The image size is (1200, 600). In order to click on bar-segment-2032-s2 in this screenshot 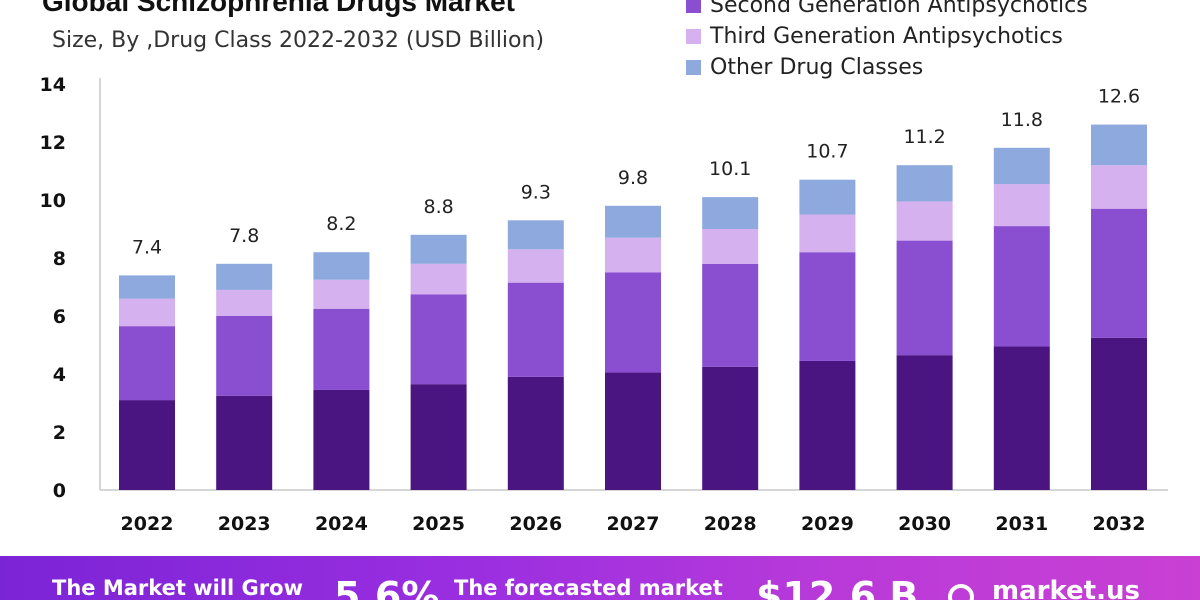, I will do `click(1119, 187)`.